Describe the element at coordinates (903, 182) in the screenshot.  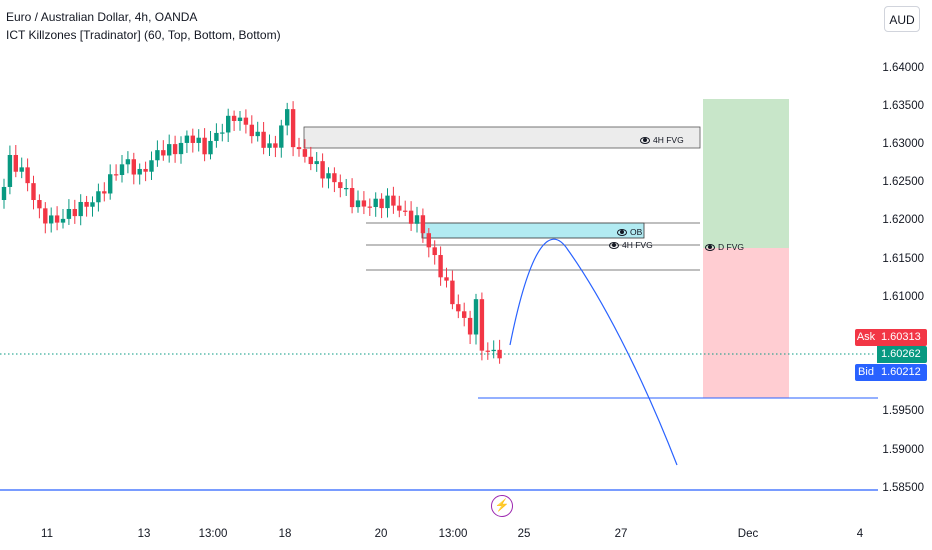
I see `price-tick: 1.62500` at that location.